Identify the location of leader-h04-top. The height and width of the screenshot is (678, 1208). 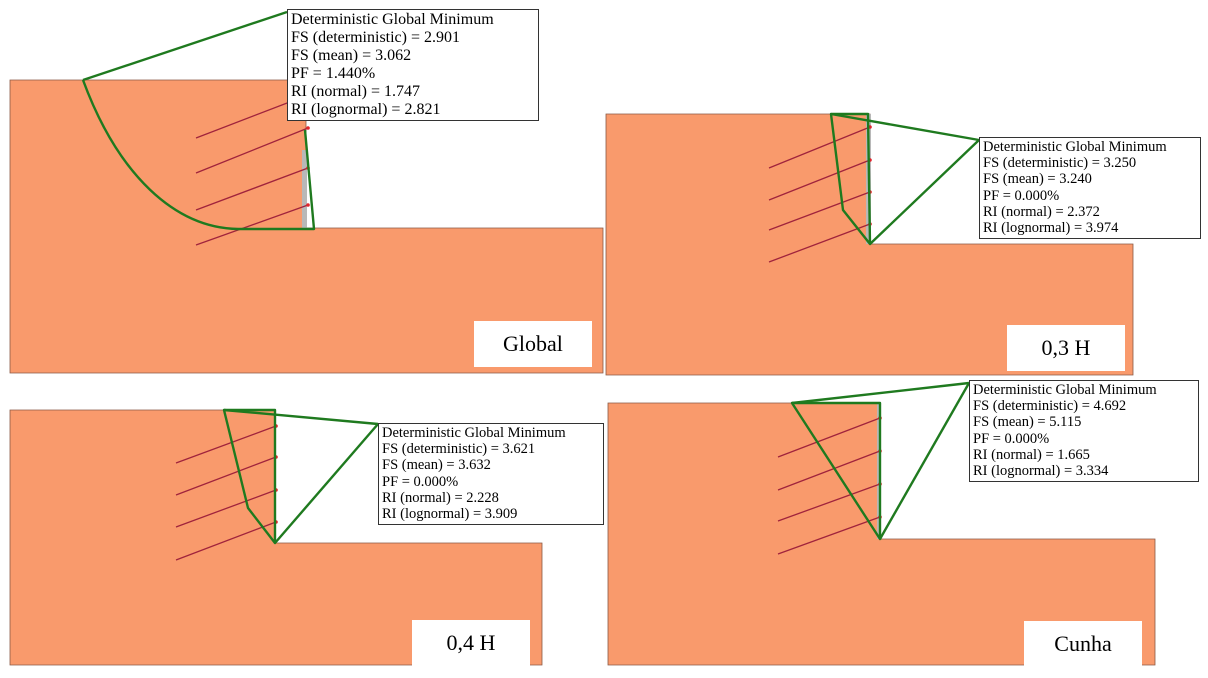
(301, 417).